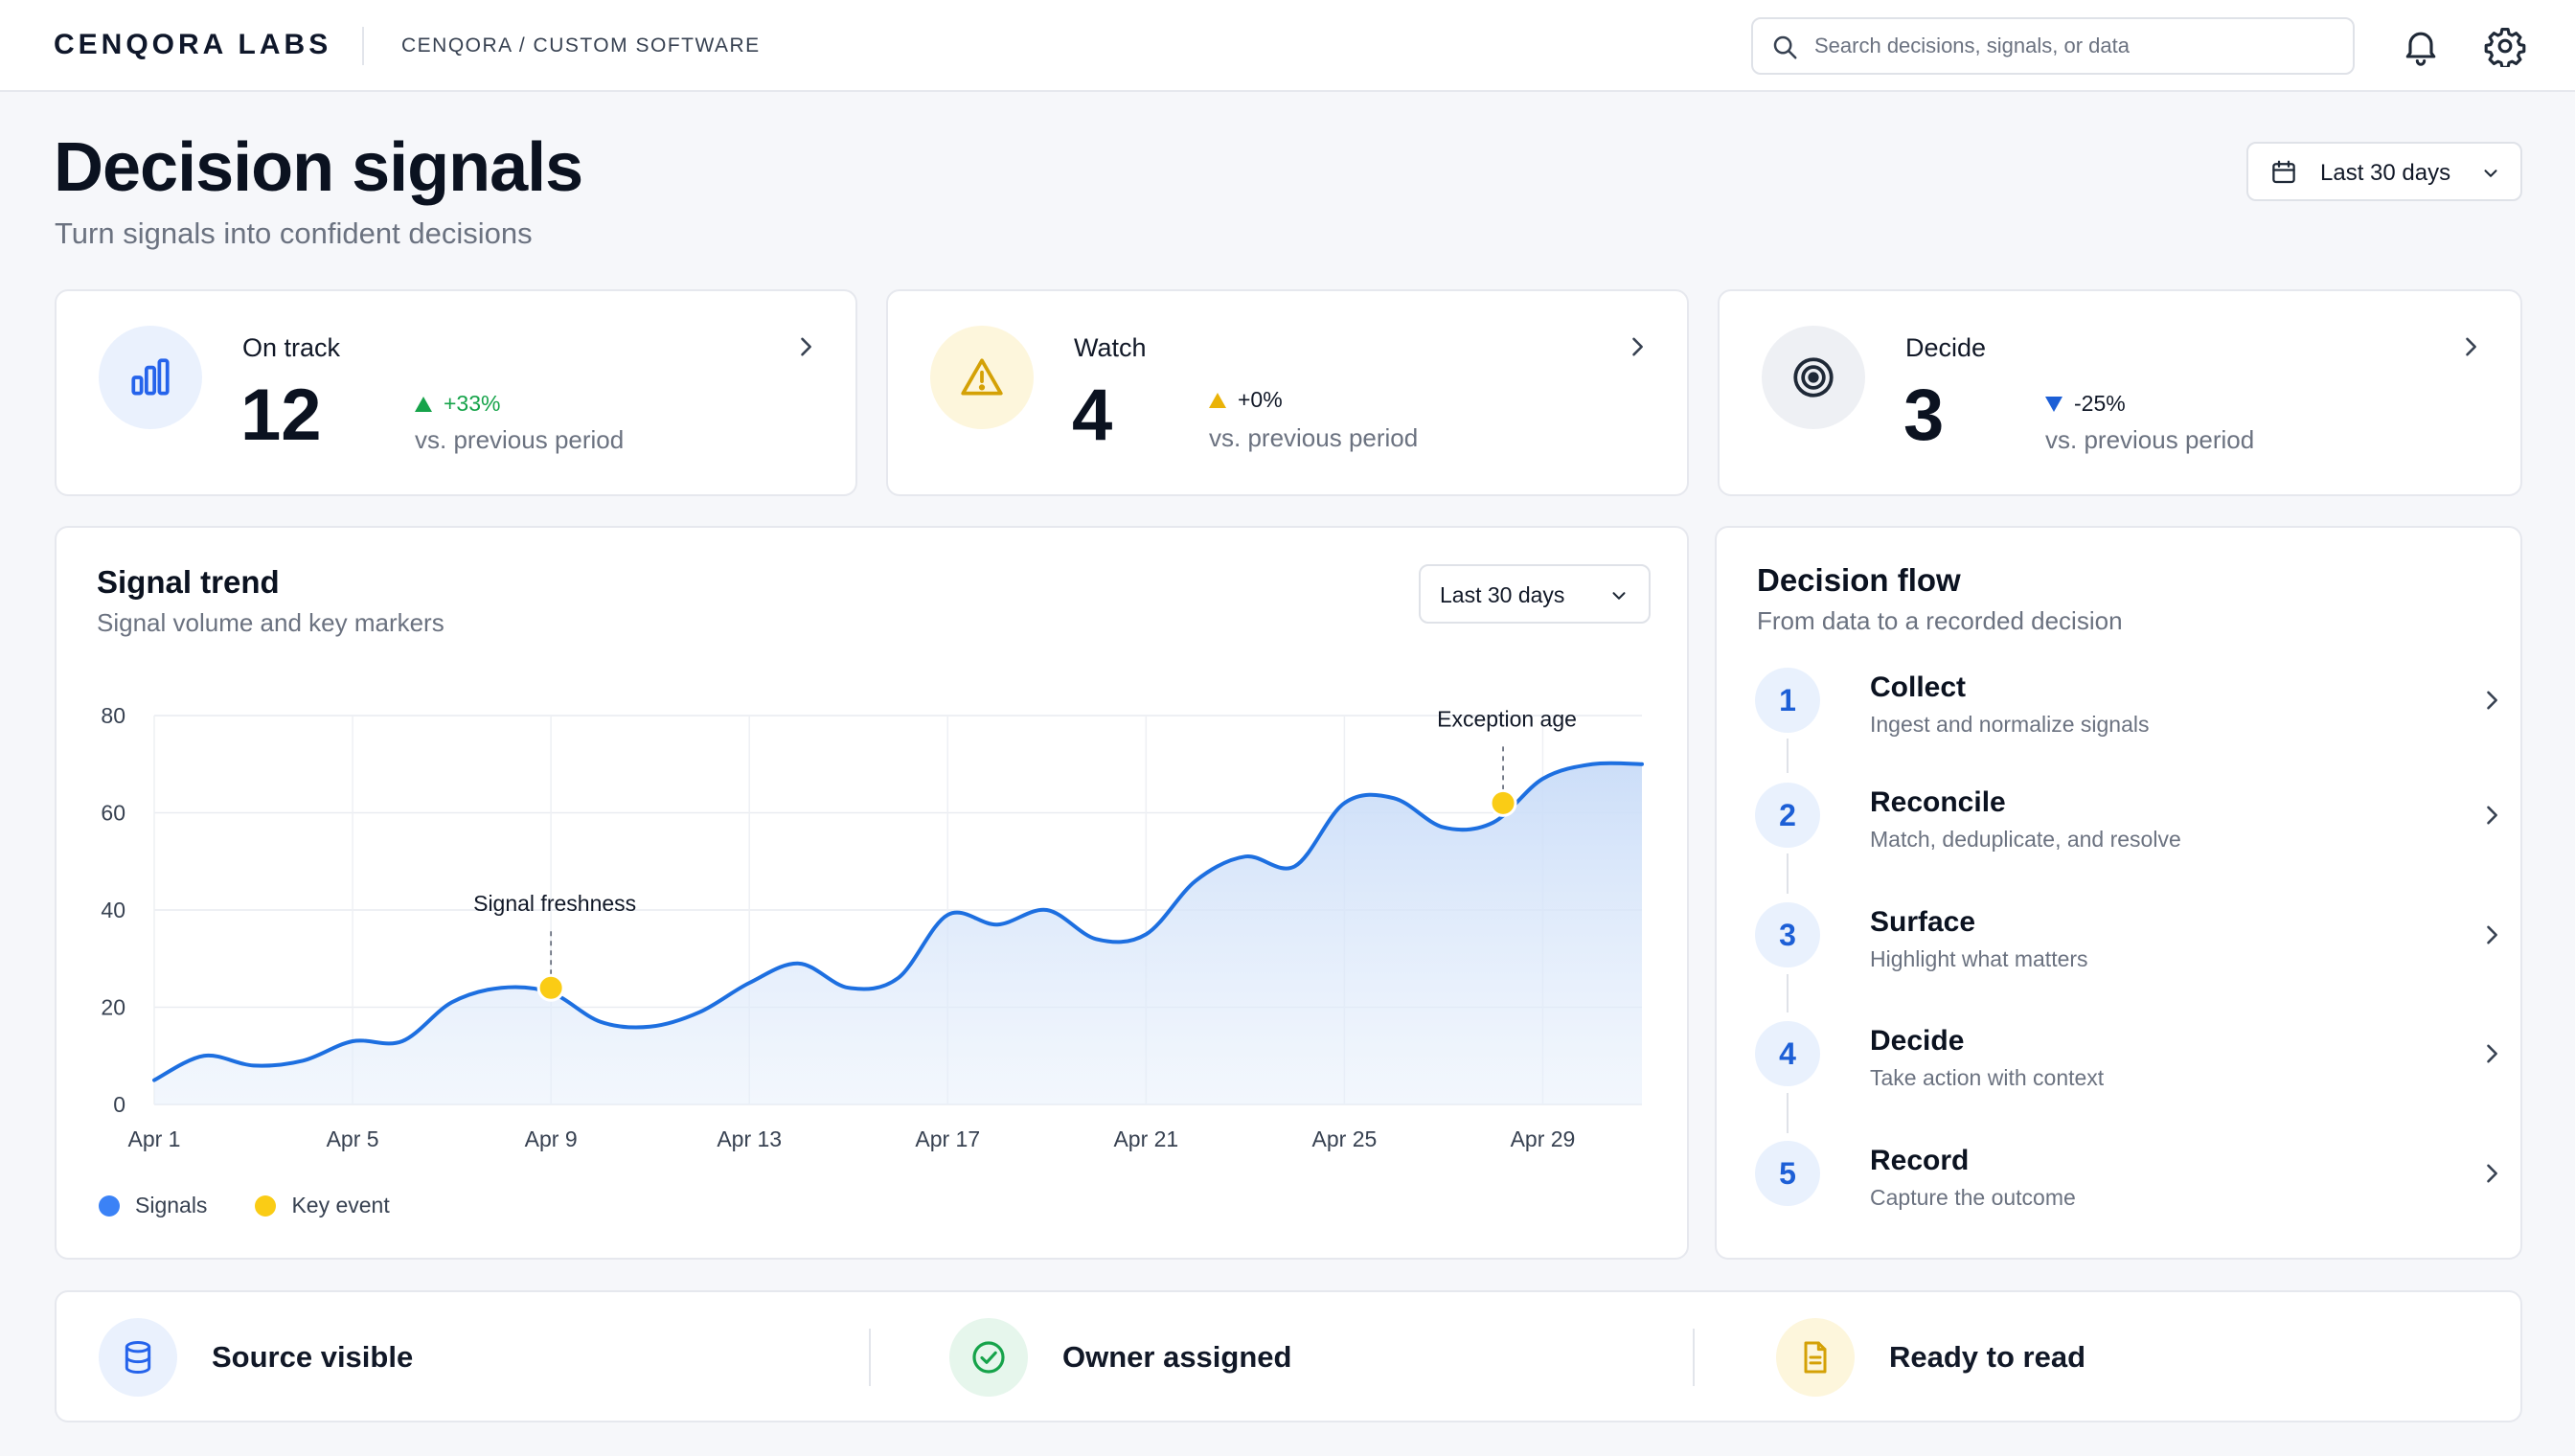 The height and width of the screenshot is (1456, 2575). Describe the element at coordinates (1940, 621) in the screenshot. I see `flow-subtitle: From data to a recorded decision` at that location.